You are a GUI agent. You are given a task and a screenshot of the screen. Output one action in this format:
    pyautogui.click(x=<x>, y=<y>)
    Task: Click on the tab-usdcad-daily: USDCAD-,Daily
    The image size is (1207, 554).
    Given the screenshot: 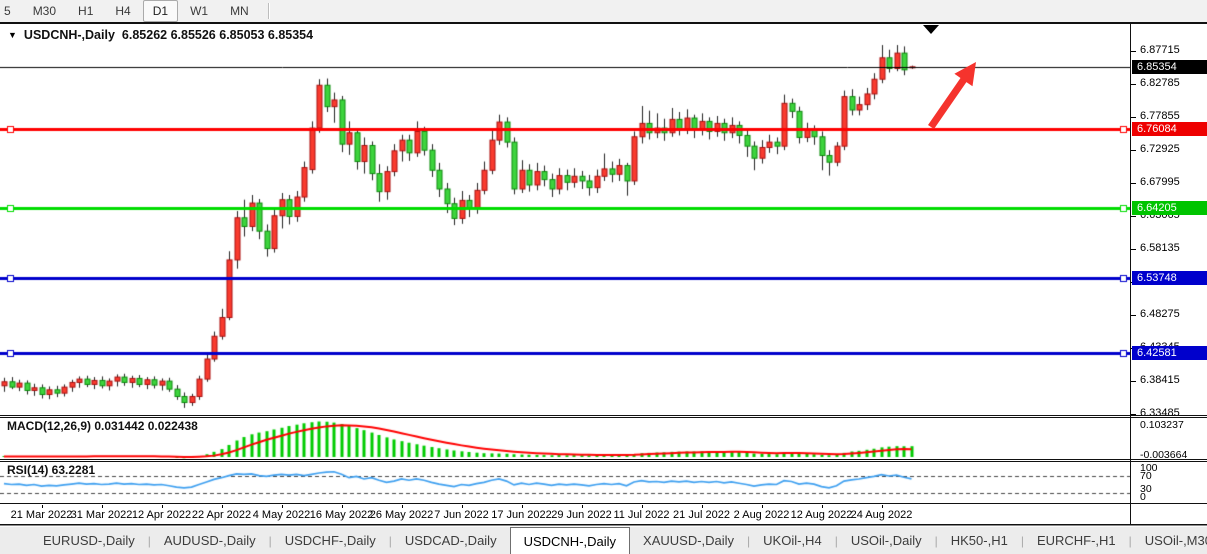 What is the action you would take?
    pyautogui.click(x=450, y=540)
    